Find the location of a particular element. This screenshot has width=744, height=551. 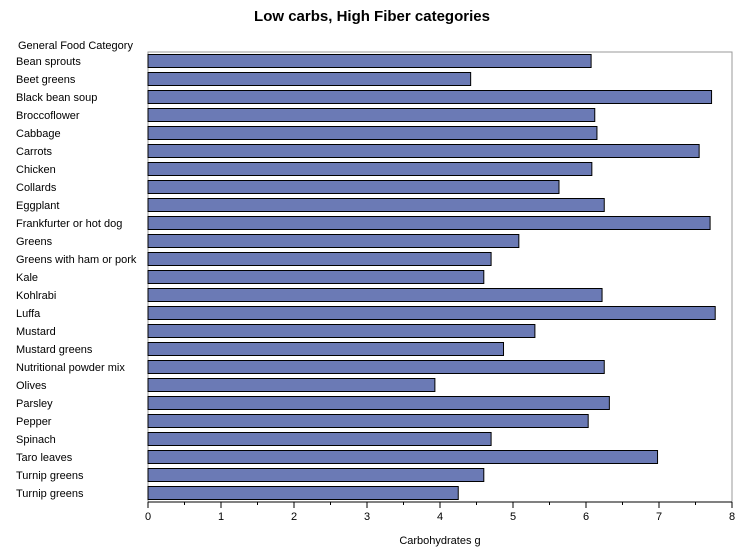

category-label: Mustard greens is located at coordinates (54, 350).